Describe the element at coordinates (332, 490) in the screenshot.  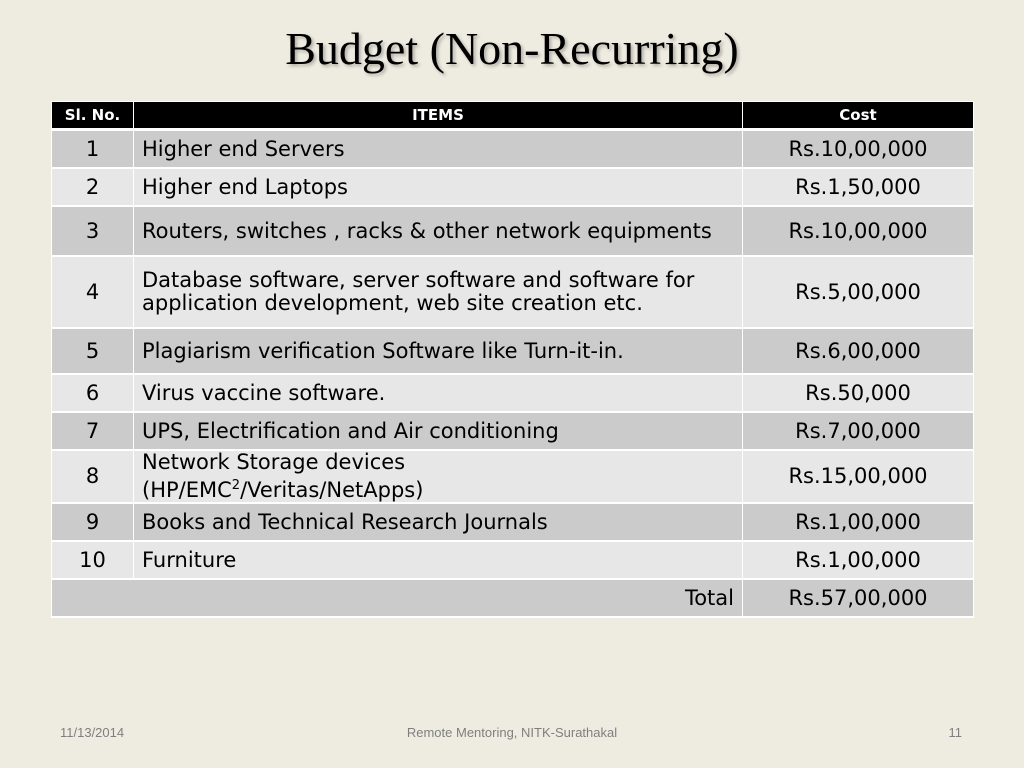
I see `row-item-line2-post: /Veritas/NetApps)` at that location.